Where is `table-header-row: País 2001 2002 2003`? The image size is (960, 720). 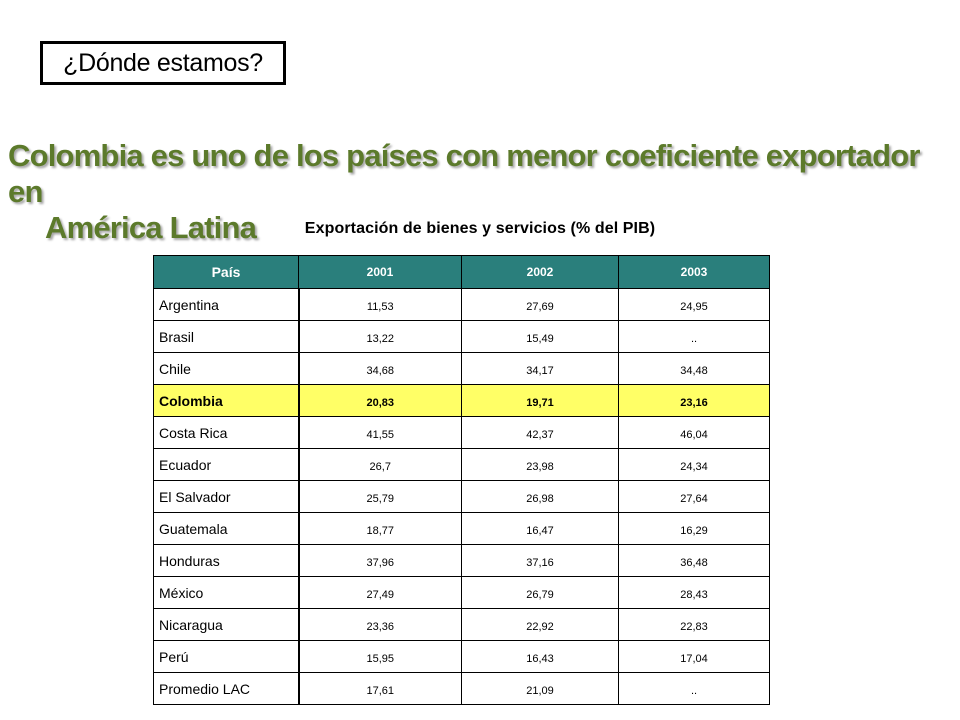
table-header-row: País 2001 2002 2003 is located at coordinates (461, 272).